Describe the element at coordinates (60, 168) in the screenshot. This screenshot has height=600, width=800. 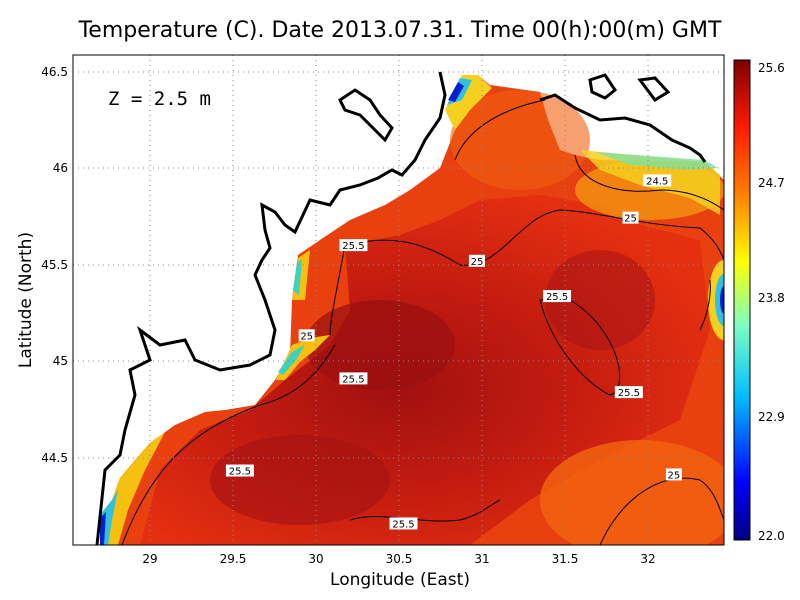
I see `y-tick-label: 46` at that location.